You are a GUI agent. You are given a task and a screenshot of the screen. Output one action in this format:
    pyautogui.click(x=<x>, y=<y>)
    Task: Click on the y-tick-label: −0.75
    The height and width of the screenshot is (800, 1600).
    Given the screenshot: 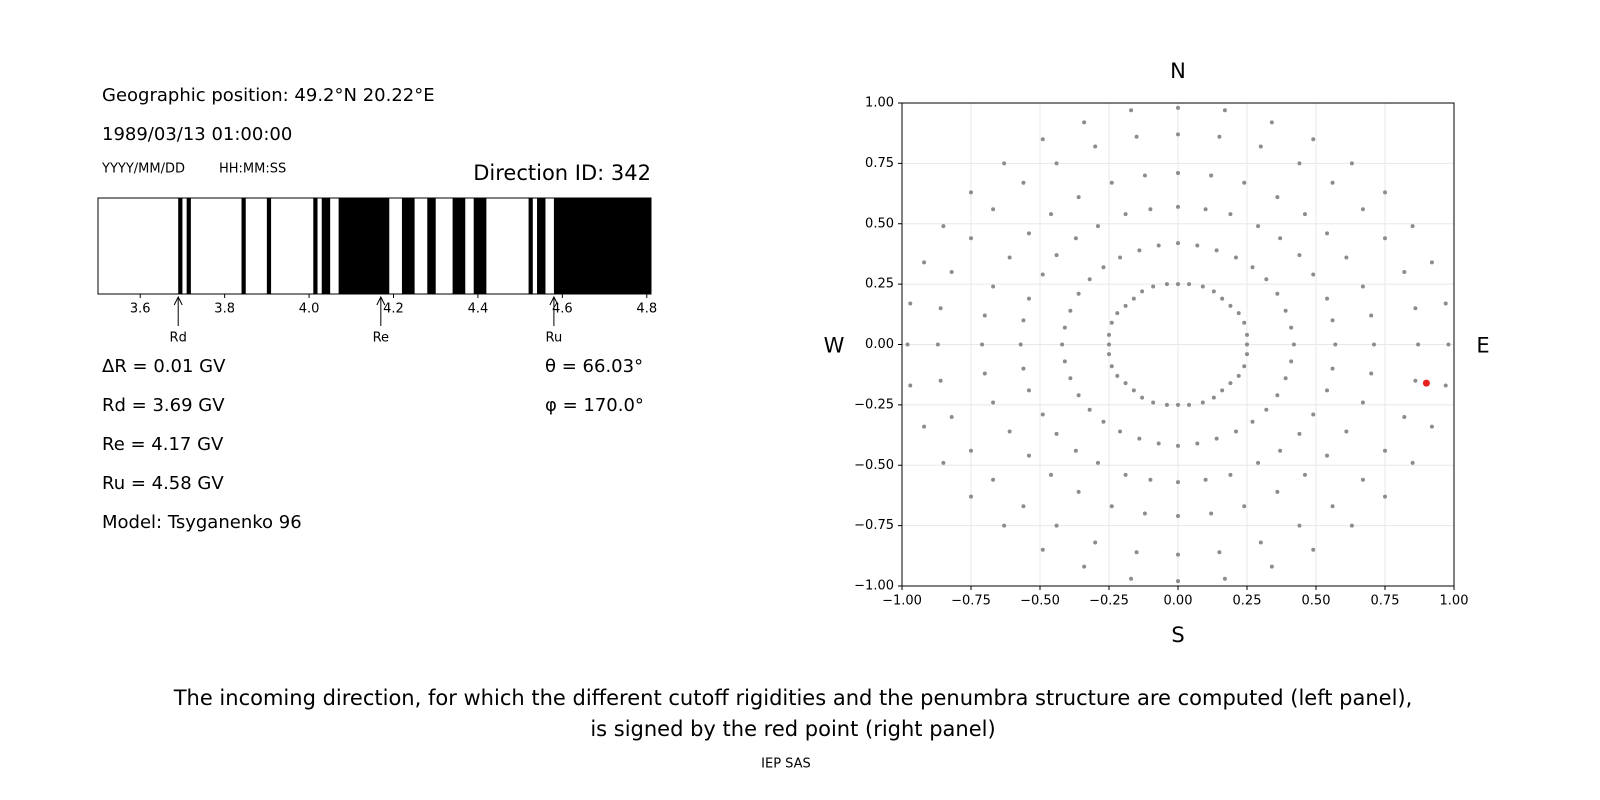 What is the action you would take?
    pyautogui.click(x=874, y=525)
    